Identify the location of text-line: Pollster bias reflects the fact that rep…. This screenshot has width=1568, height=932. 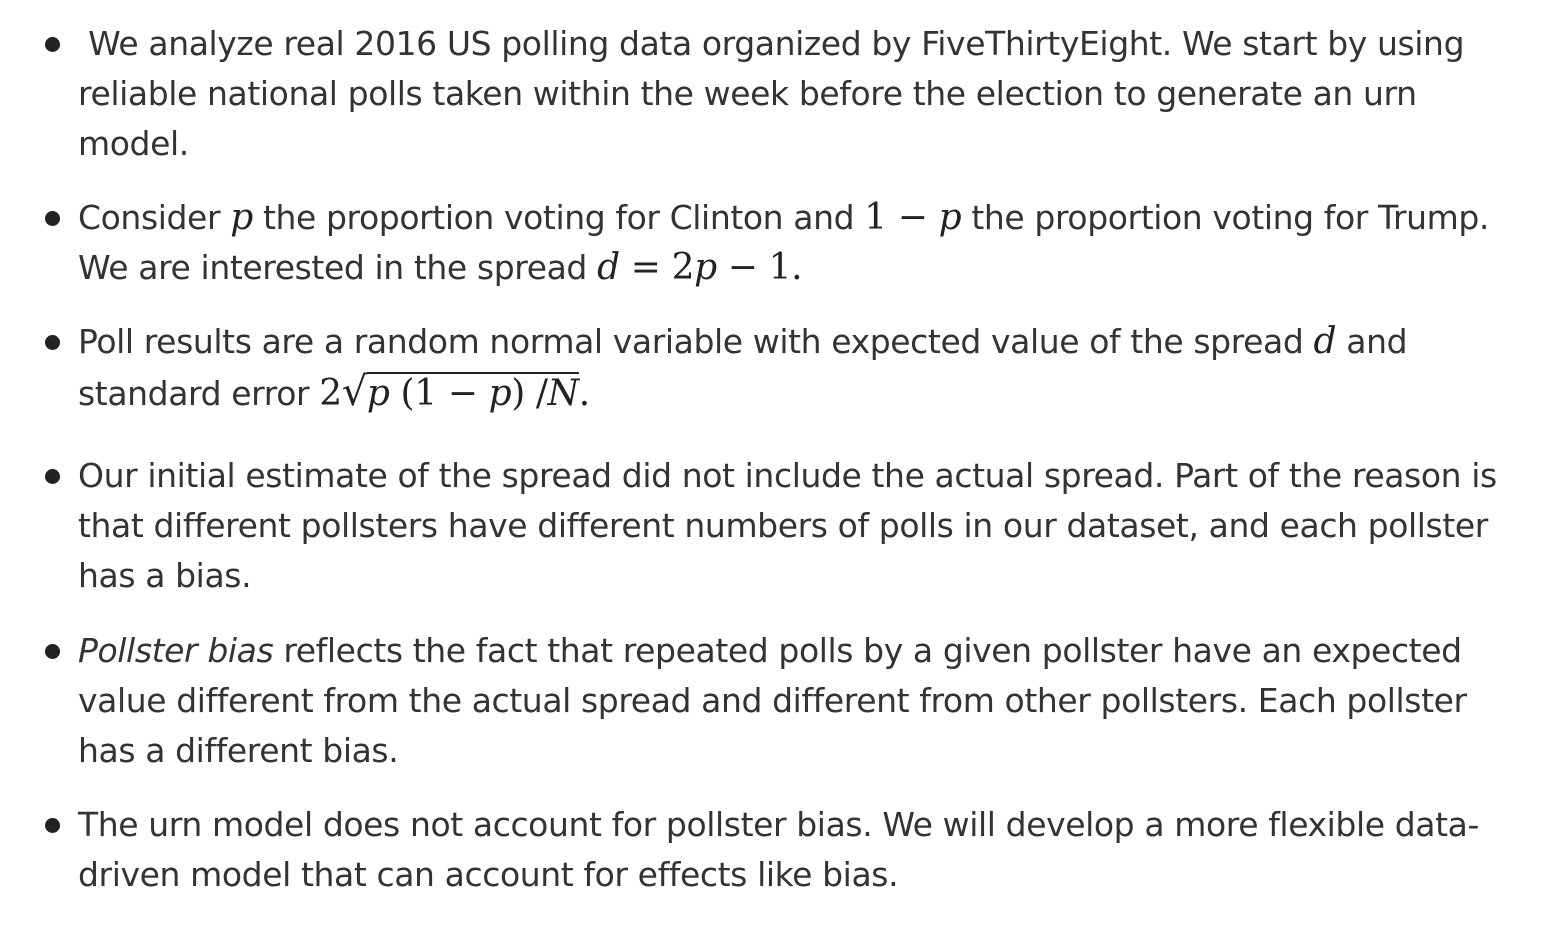
(813, 651).